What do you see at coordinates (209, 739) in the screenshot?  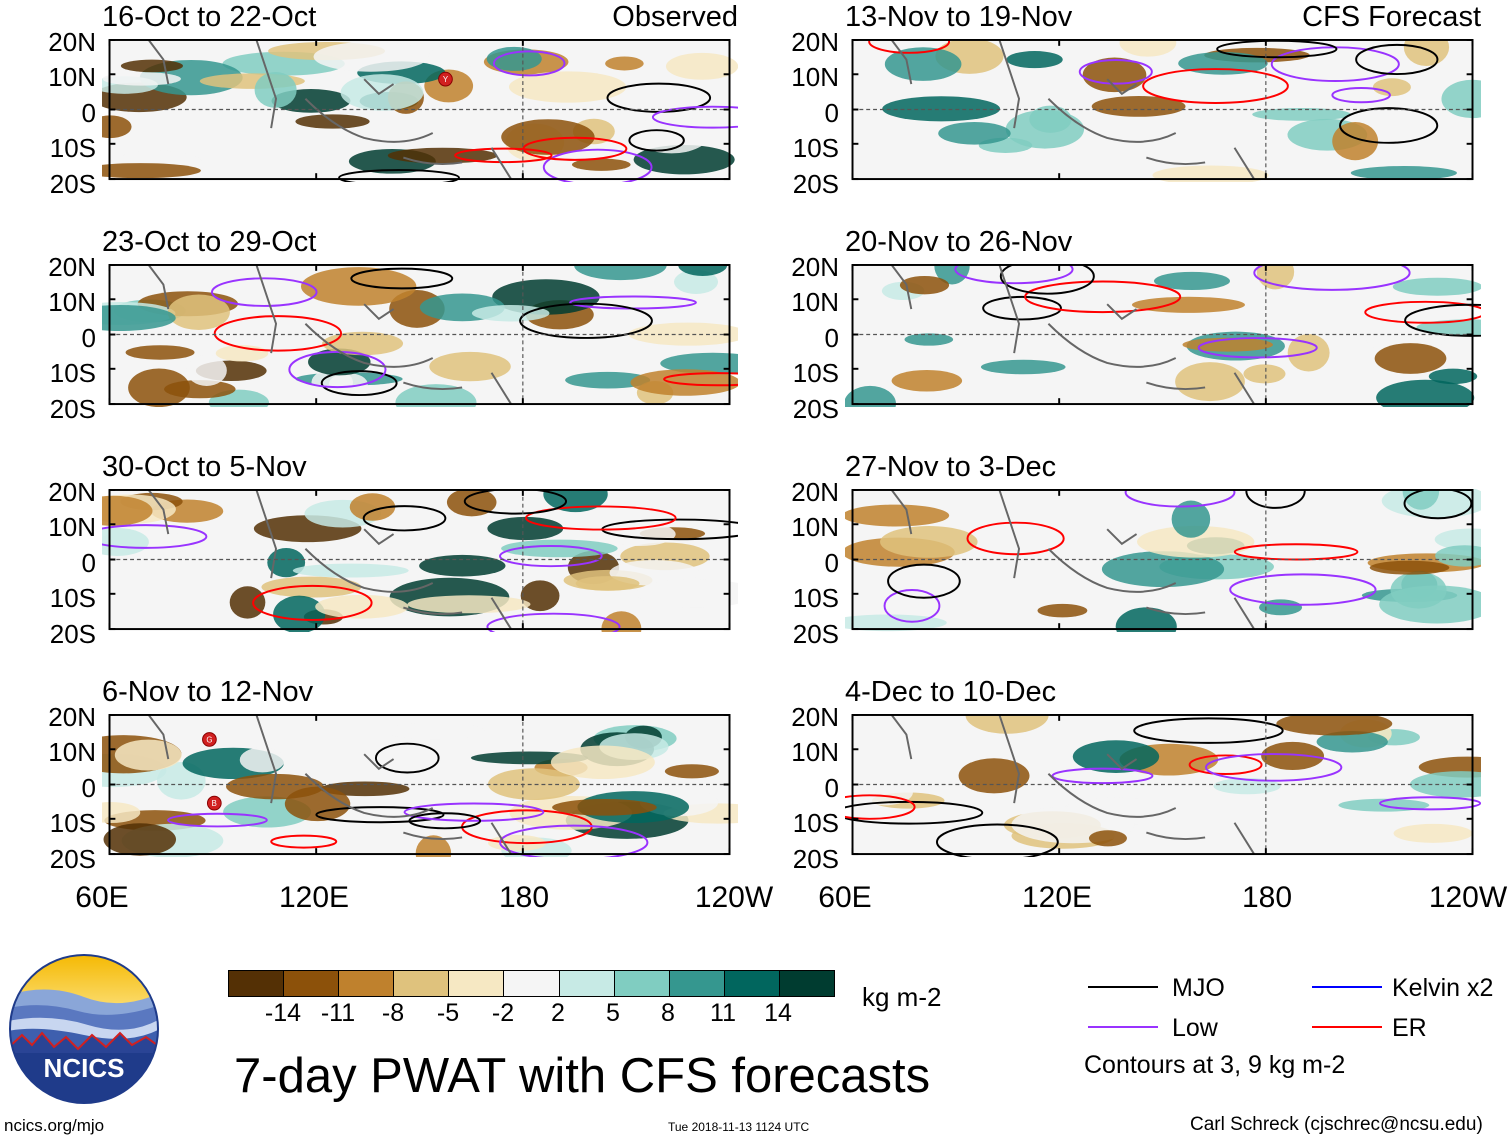 I see `storm-marker-label: G` at bounding box center [209, 739].